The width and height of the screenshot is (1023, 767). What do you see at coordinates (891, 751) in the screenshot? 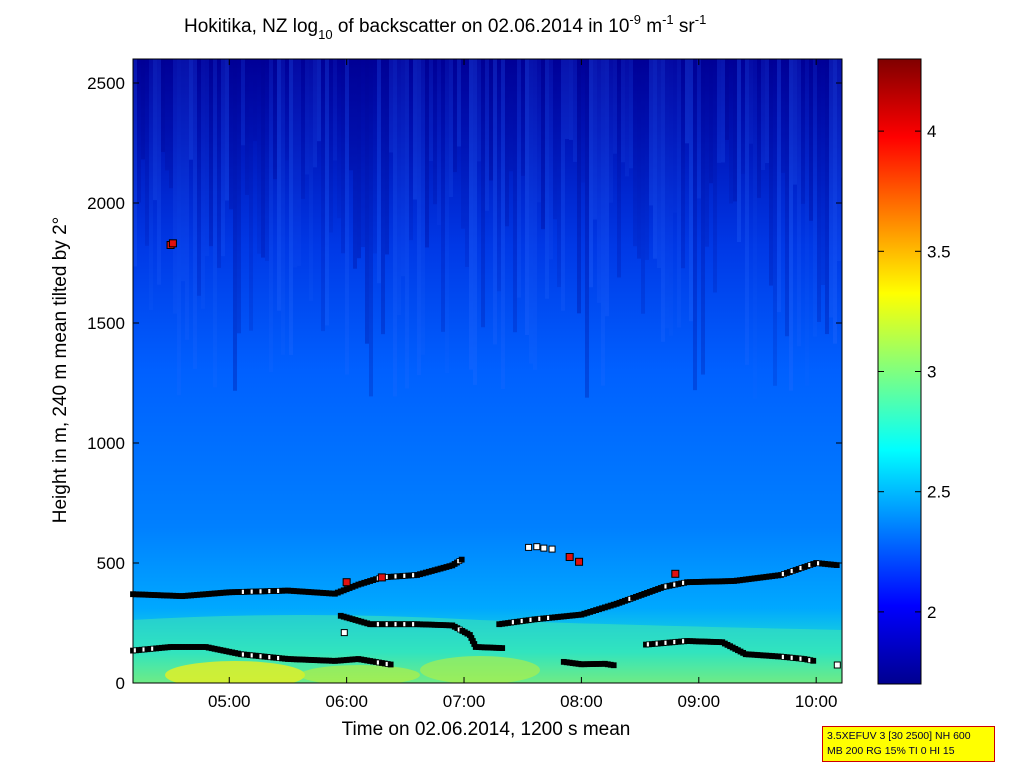
I see `info-line-2: MB 200 RG 15% TI 0 HI 15` at bounding box center [891, 751].